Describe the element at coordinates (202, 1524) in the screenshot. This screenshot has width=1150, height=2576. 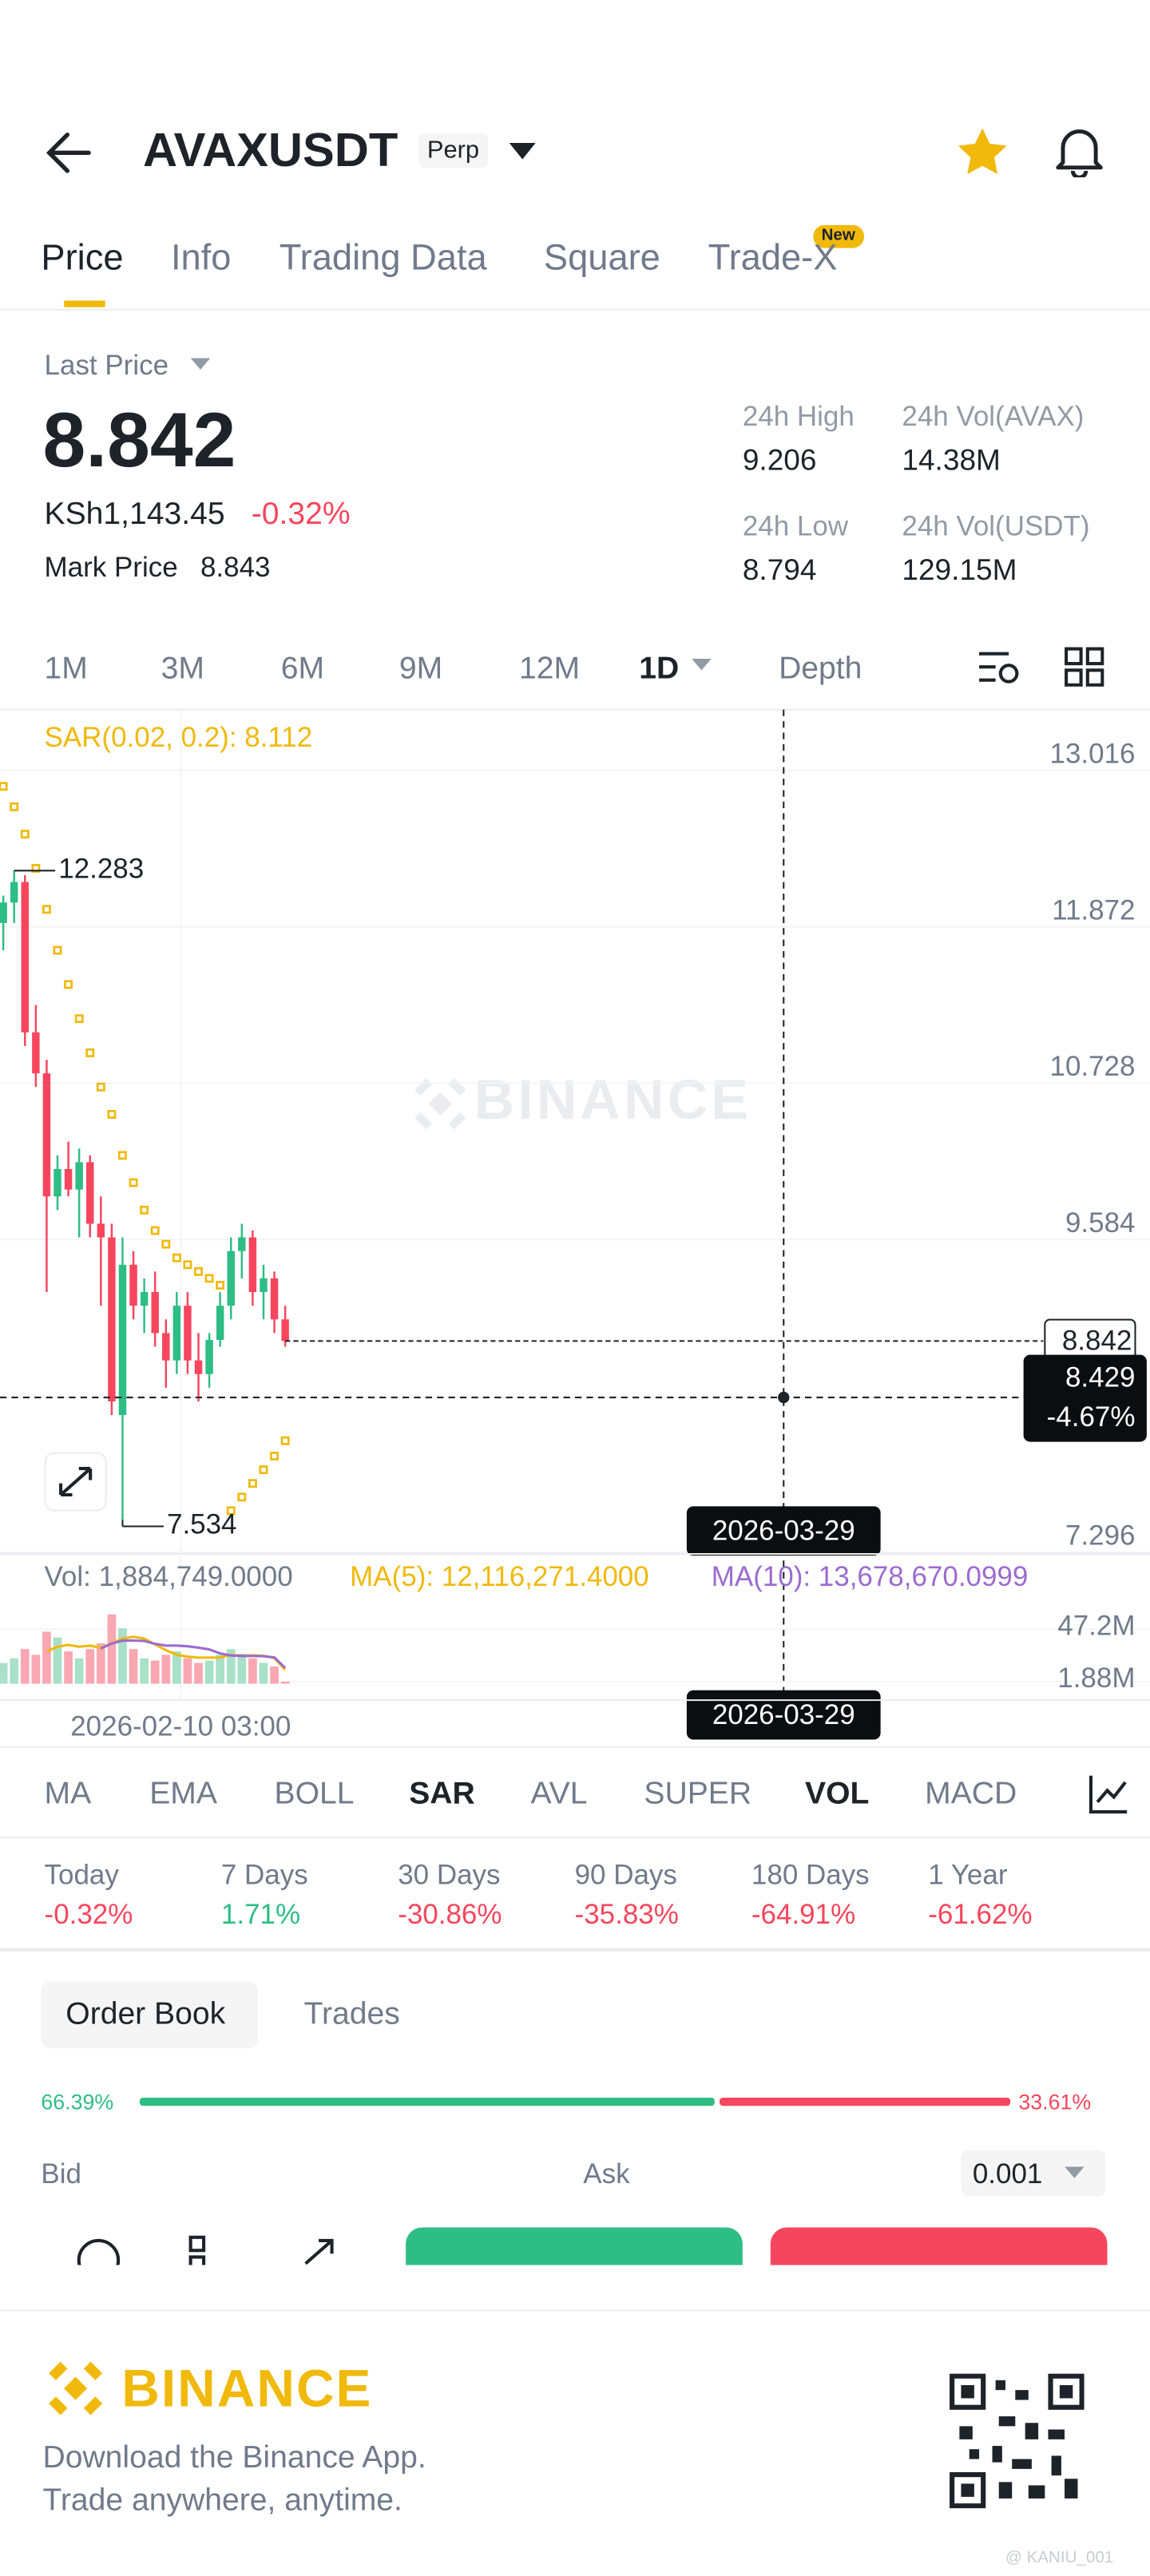
I see `annotation: 7.534` at that location.